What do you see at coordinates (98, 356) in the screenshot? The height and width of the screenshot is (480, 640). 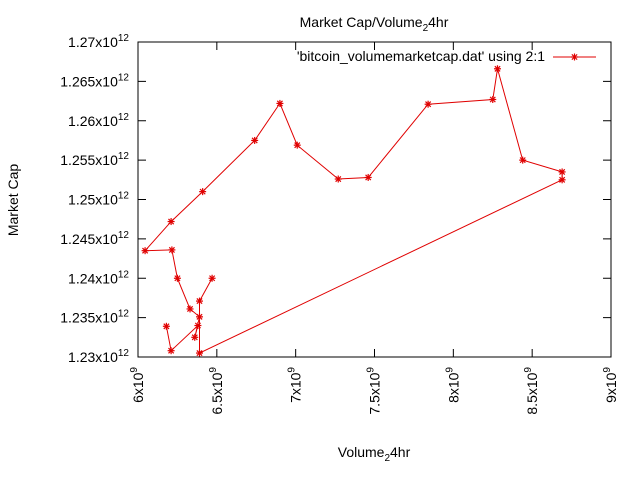 I see `y-tick-label: 1.23x10¹²` at bounding box center [98, 356].